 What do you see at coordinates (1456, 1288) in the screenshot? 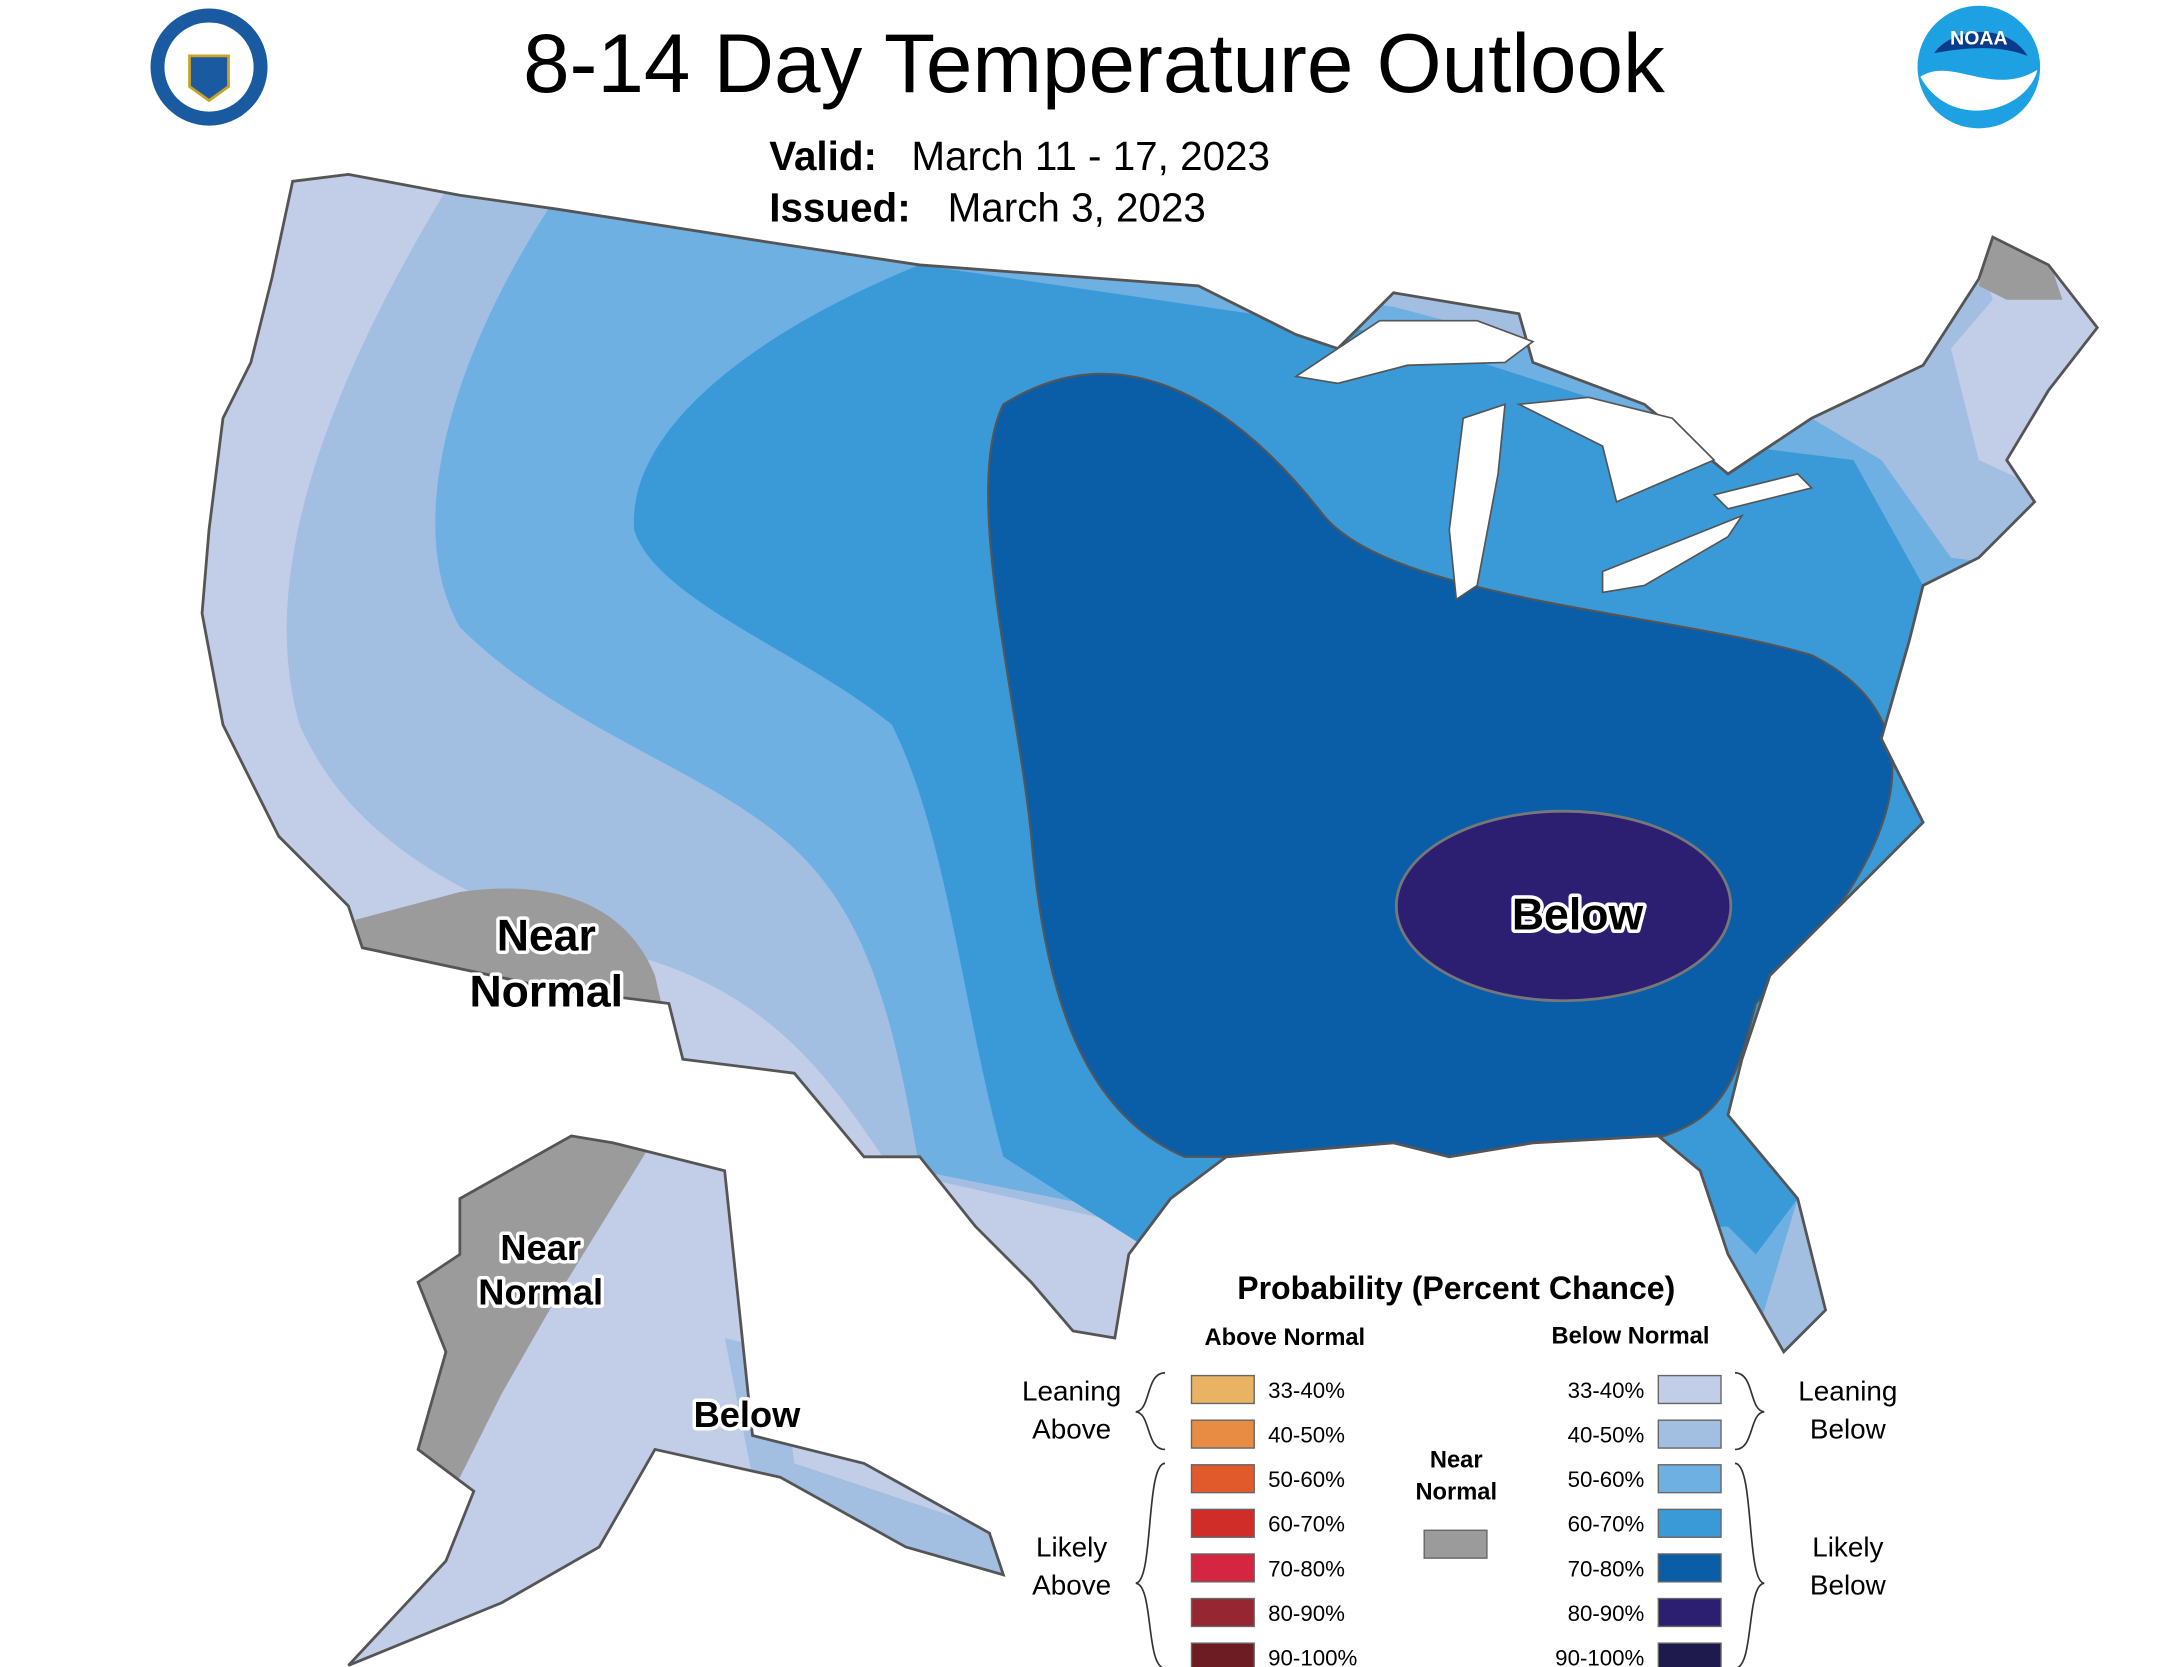
I see `legend-title: Probability (Percent Chance)` at bounding box center [1456, 1288].